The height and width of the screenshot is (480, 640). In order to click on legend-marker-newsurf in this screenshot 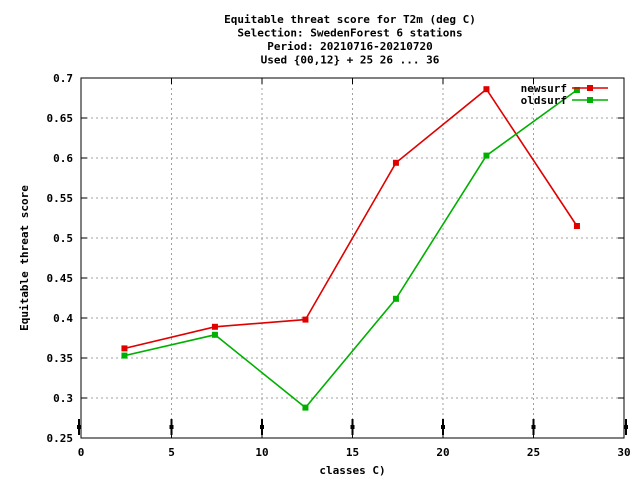, I will do `click(590, 88)`.